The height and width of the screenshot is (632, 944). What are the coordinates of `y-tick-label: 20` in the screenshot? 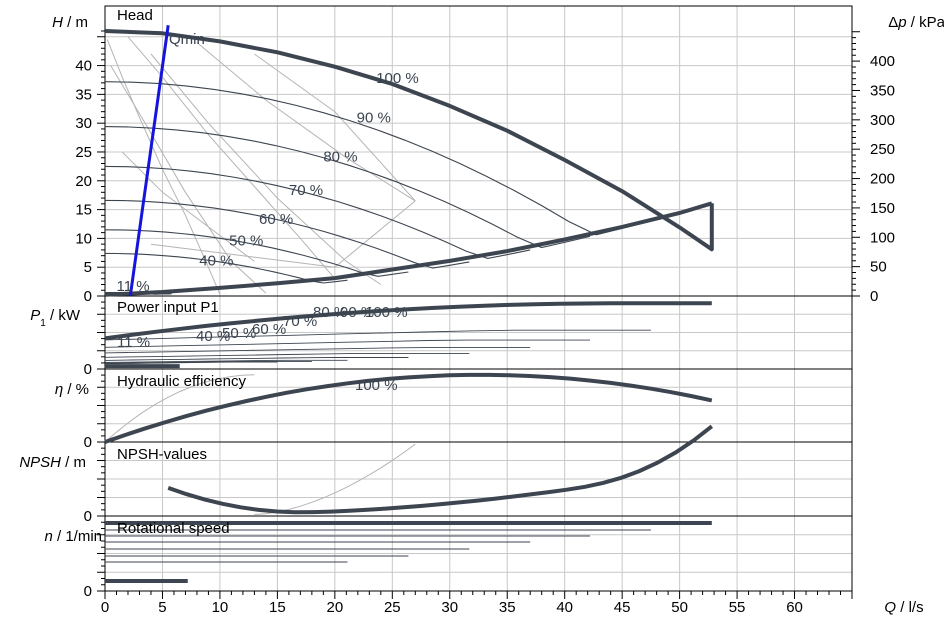 It's located at (83, 181).